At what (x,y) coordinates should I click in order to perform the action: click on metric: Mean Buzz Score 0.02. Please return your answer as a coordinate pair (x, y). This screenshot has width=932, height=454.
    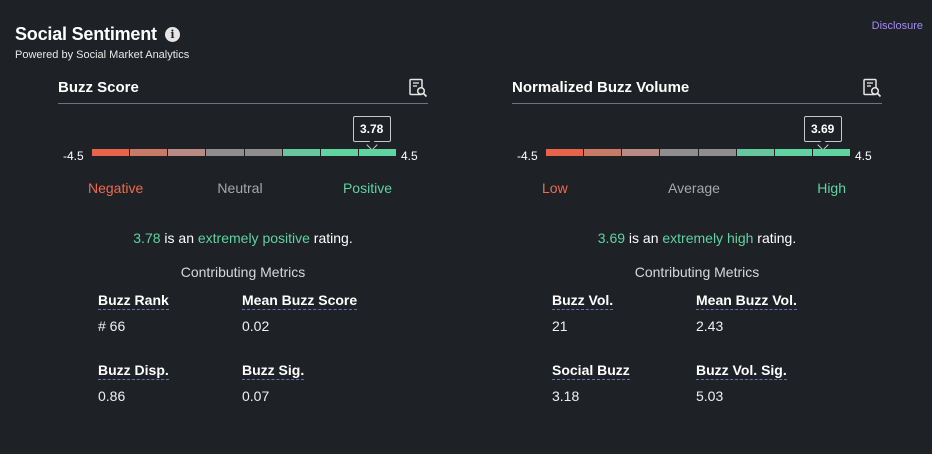
    Looking at the image, I should click on (322, 313).